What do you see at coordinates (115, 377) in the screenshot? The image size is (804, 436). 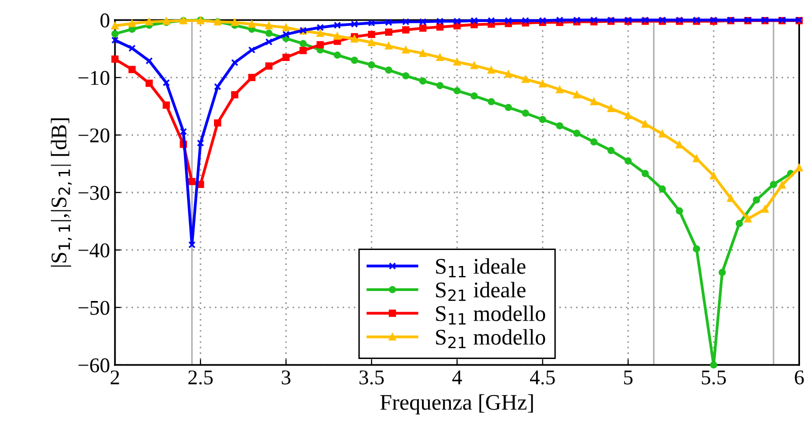 I see `x-tick-label: 2` at bounding box center [115, 377].